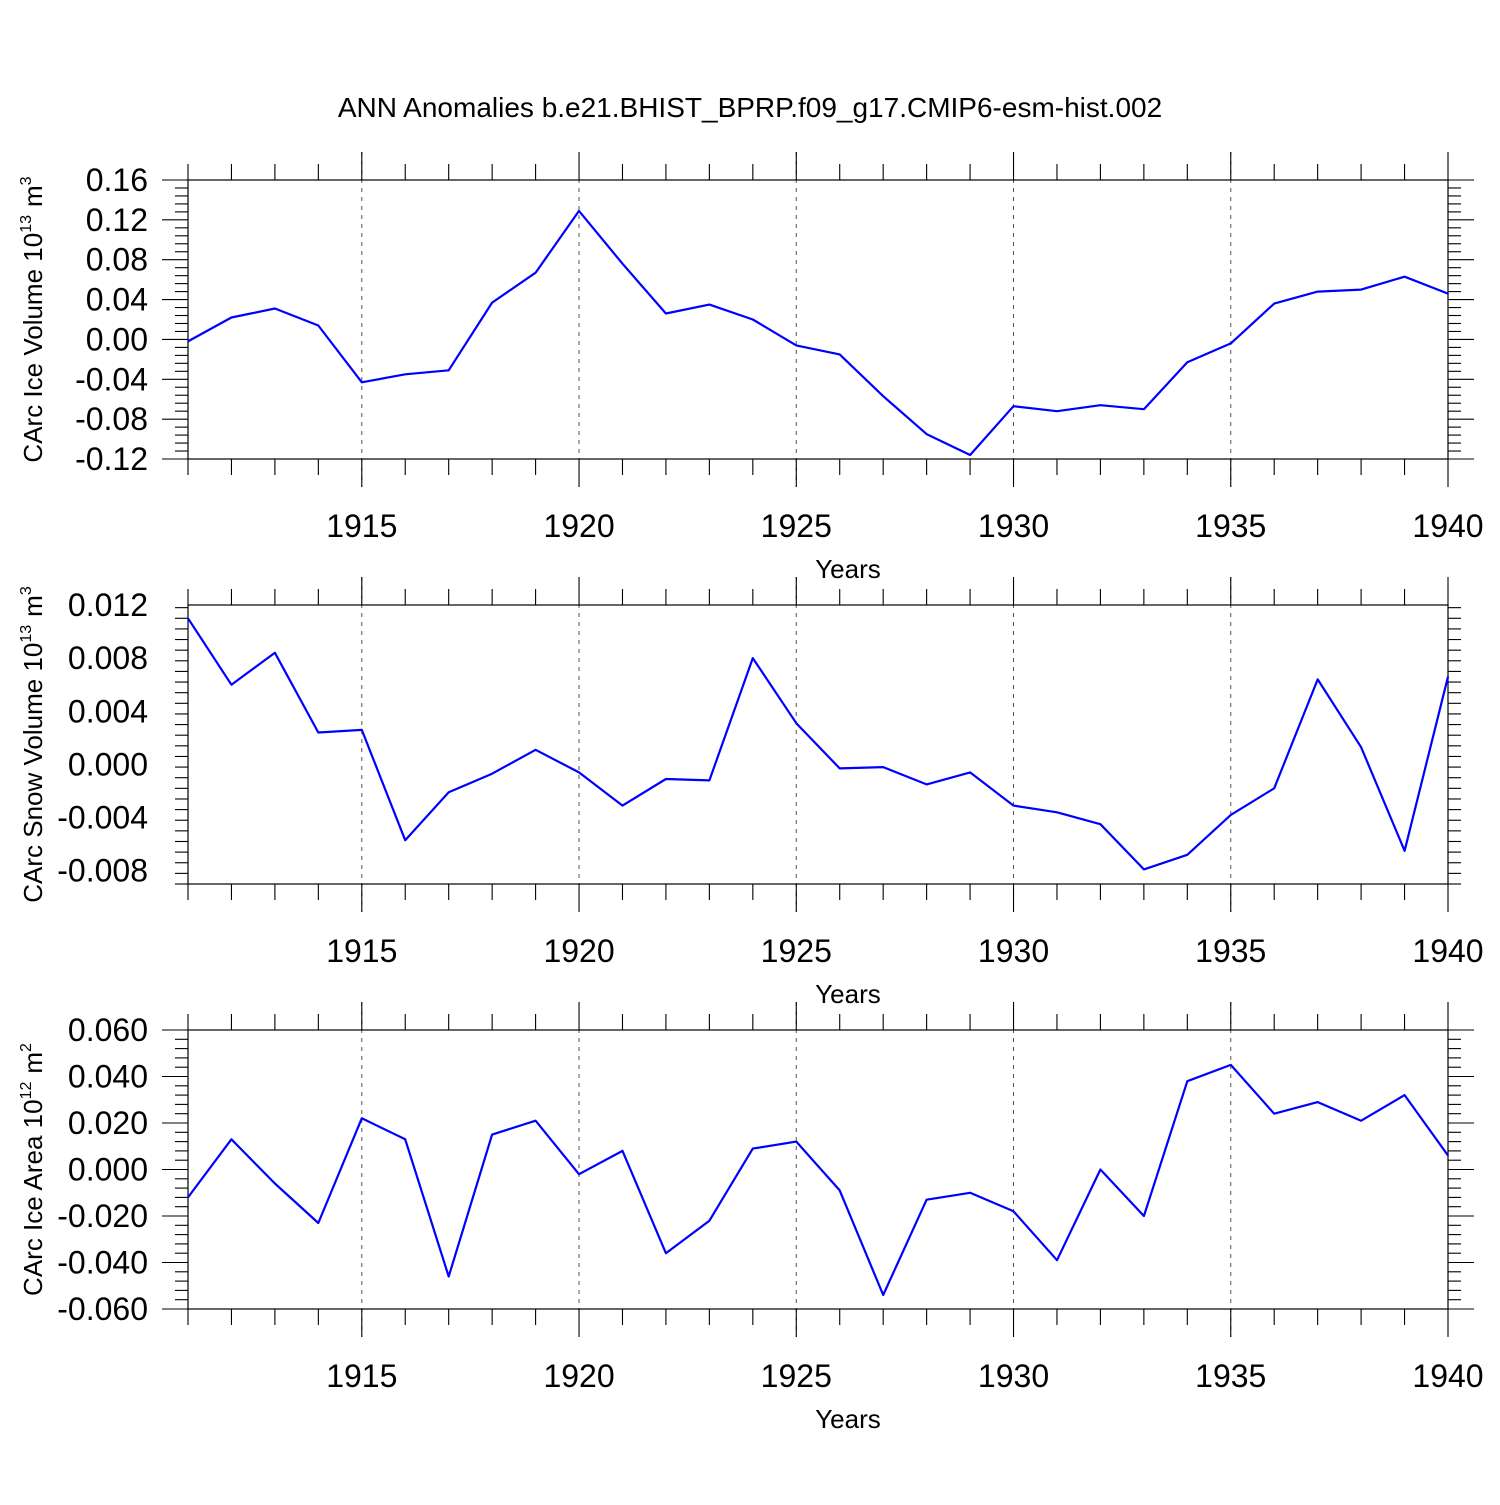 Image resolution: width=1500 pixels, height=1505 pixels. What do you see at coordinates (108, 658) in the screenshot?
I see `y-tick-label: 0.008` at bounding box center [108, 658].